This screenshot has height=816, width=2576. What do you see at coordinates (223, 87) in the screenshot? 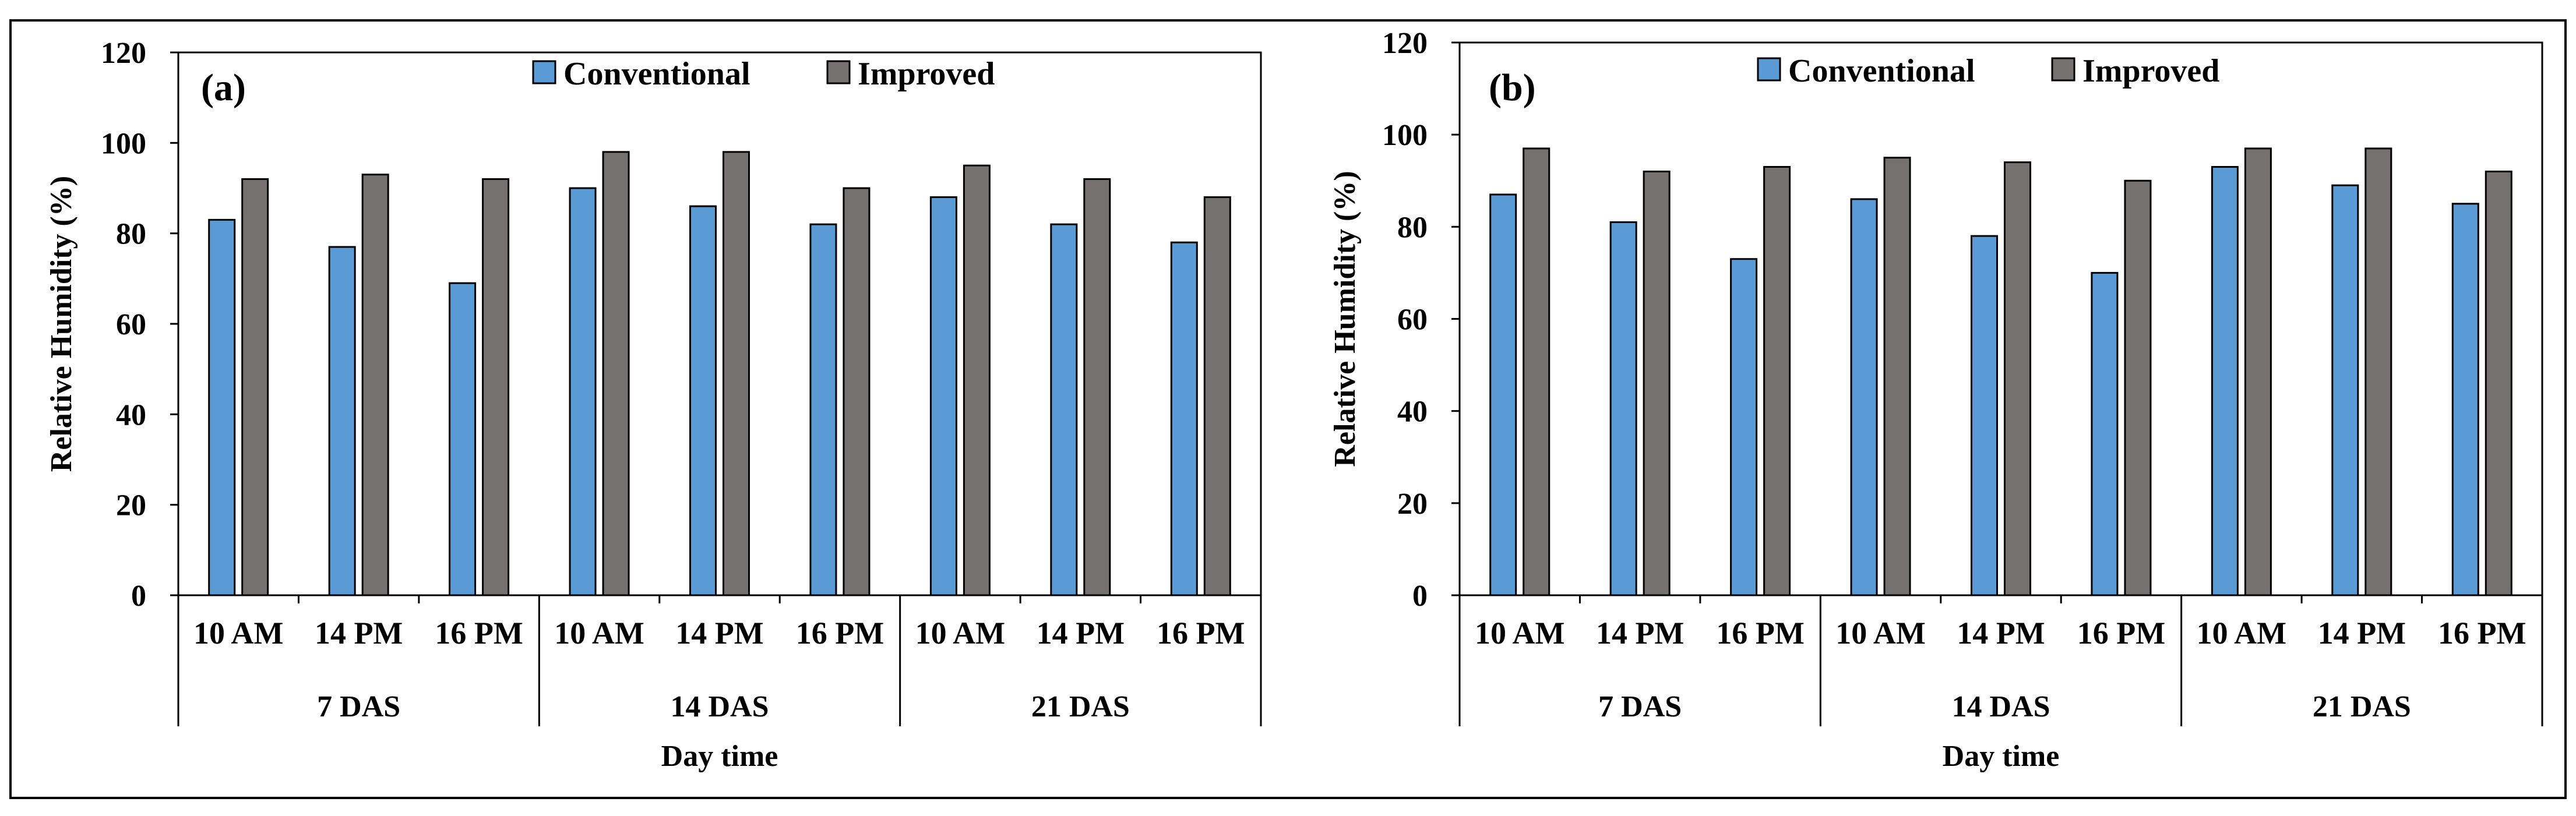
I see `panel-label: (a)` at bounding box center [223, 87].